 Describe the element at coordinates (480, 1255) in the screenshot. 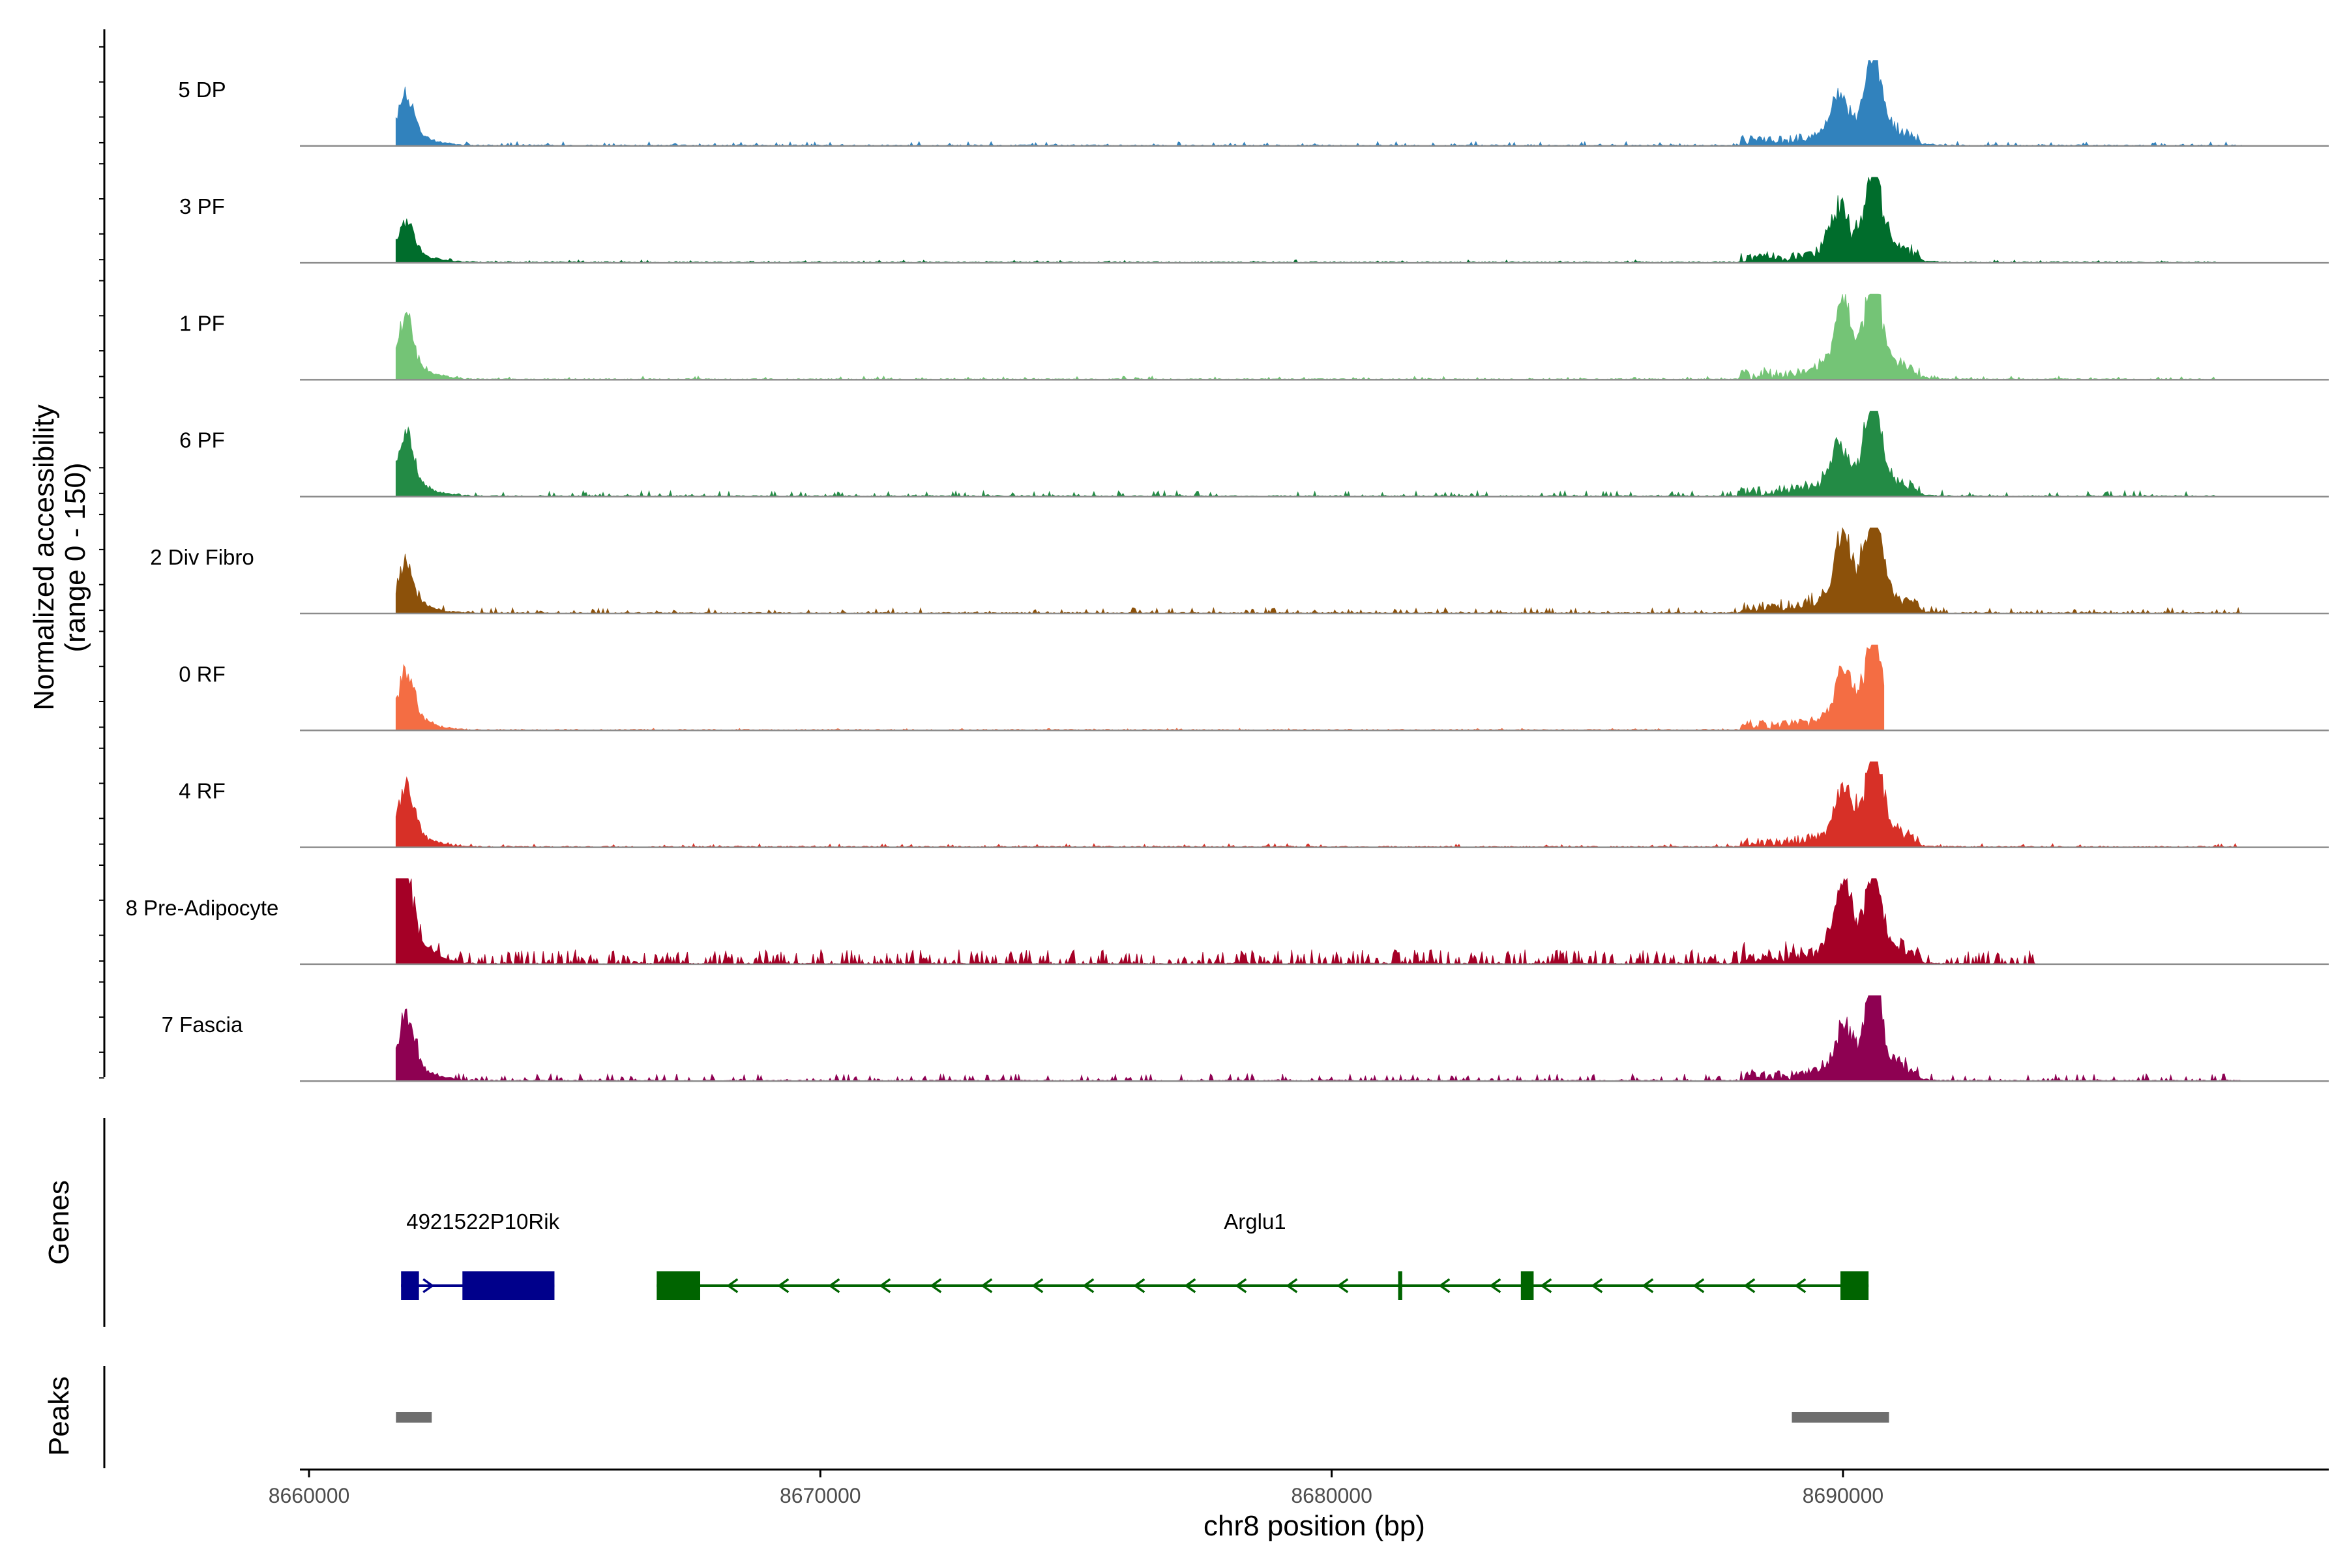

I see `gene-1: 4921522P10Rik` at that location.